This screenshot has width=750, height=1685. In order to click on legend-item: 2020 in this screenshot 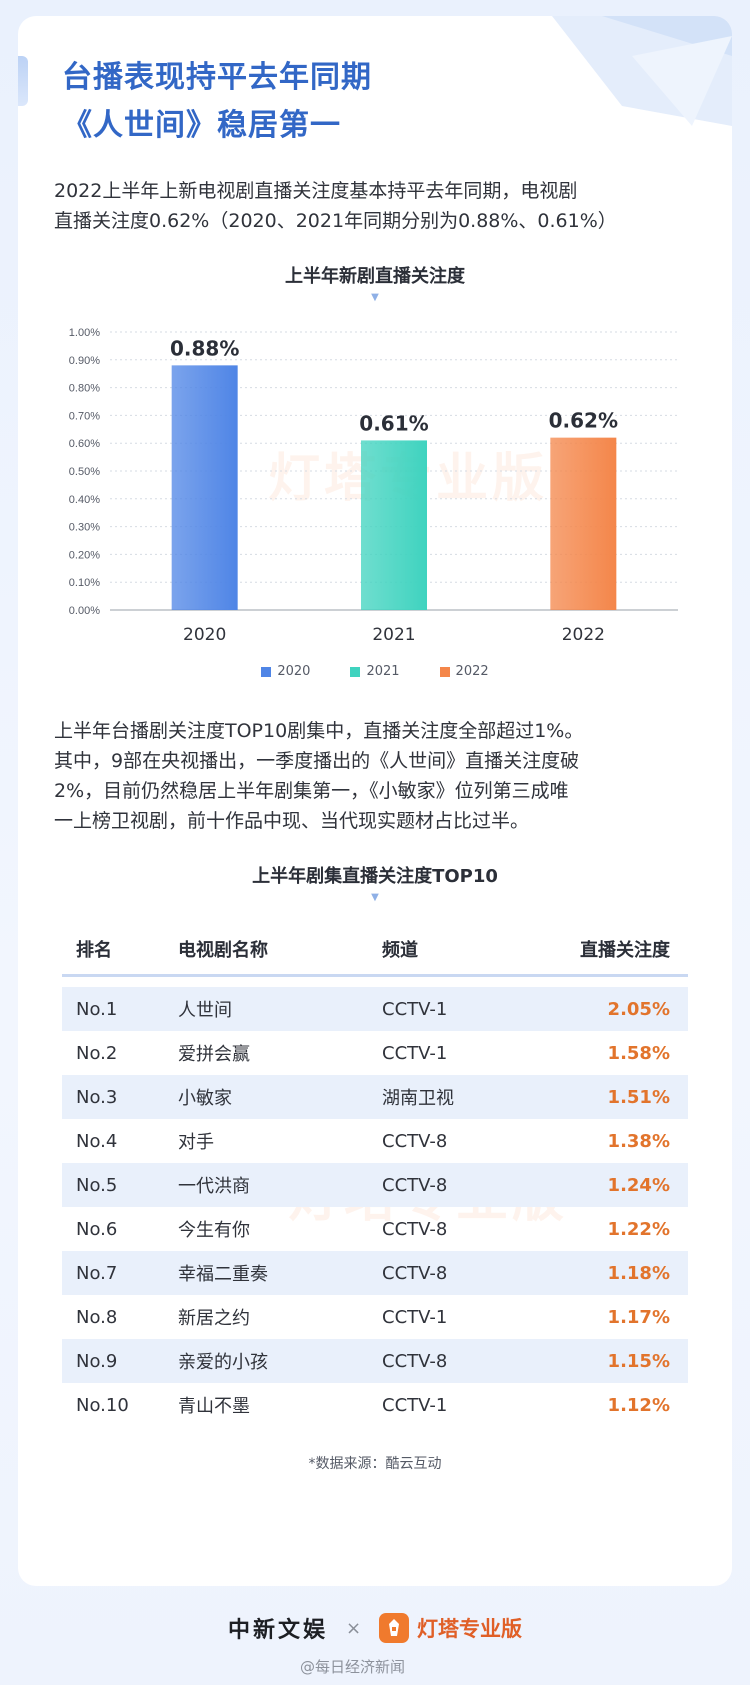, I will do `click(285, 671)`.